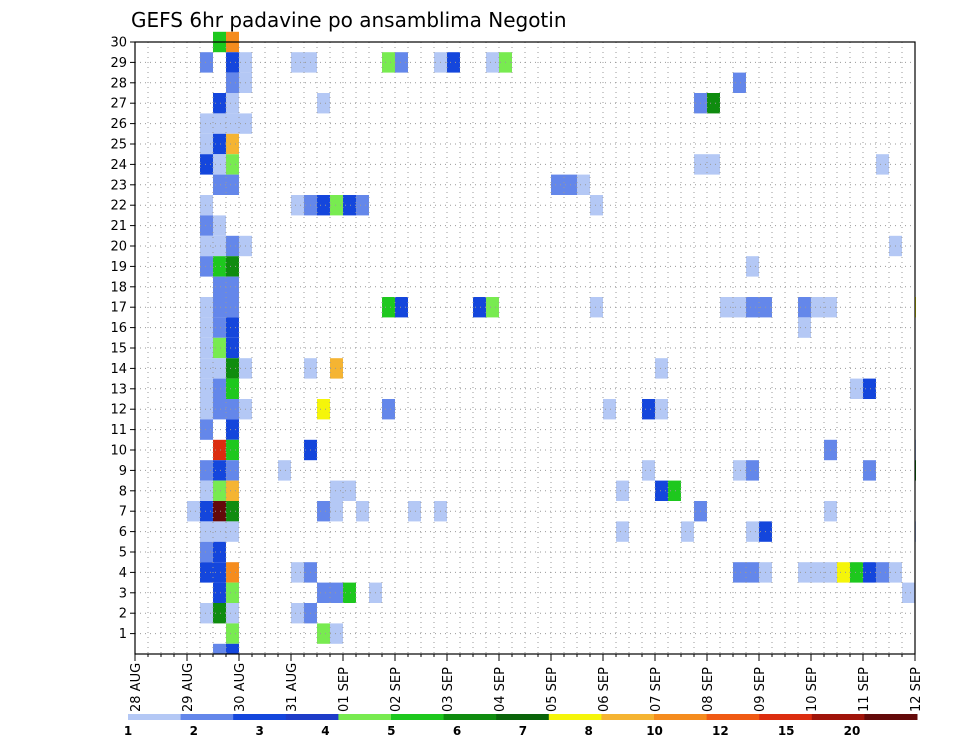 This screenshot has width=960, height=742. What do you see at coordinates (123, 593) in the screenshot?
I see `y-tick-label: 3` at bounding box center [123, 593].